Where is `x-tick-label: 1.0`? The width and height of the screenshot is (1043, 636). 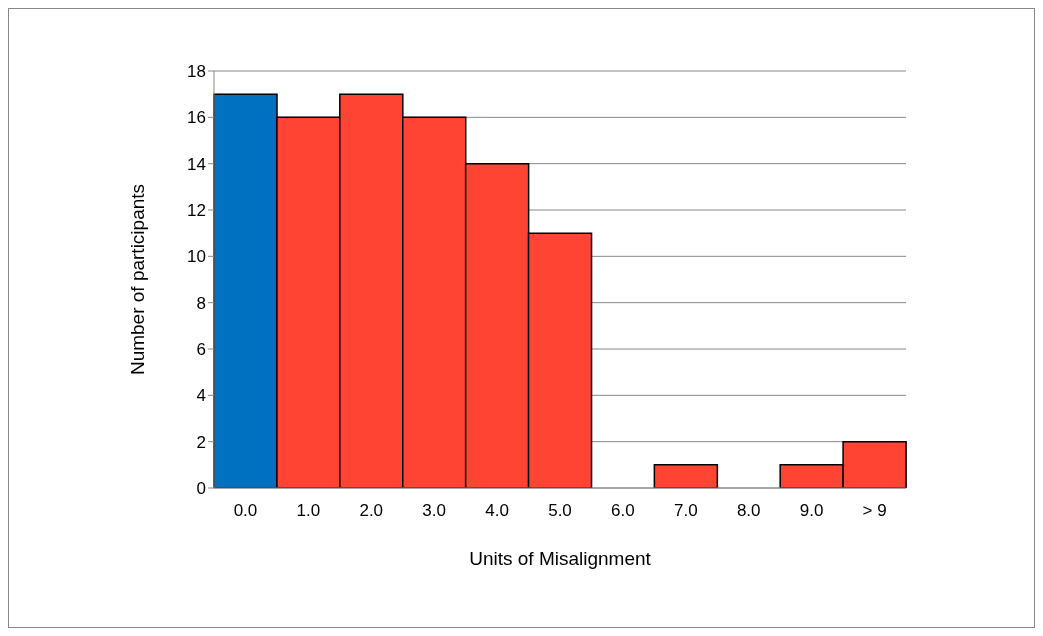 x-tick-label: 1.0 is located at coordinates (308, 511).